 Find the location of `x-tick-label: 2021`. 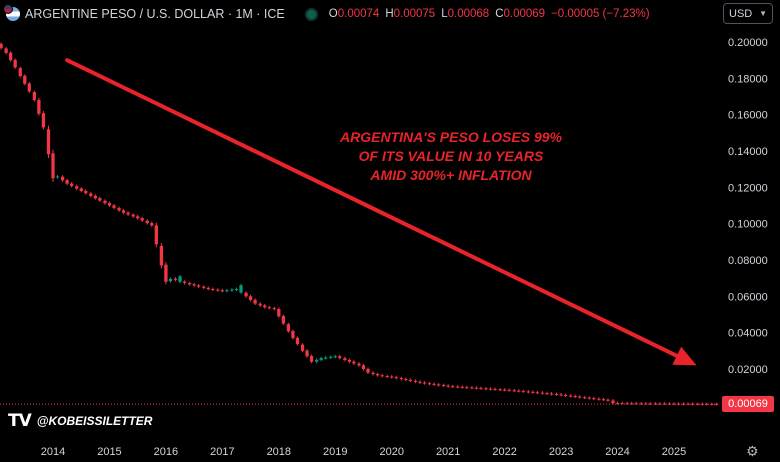

x-tick-label: 2021 is located at coordinates (448, 452).